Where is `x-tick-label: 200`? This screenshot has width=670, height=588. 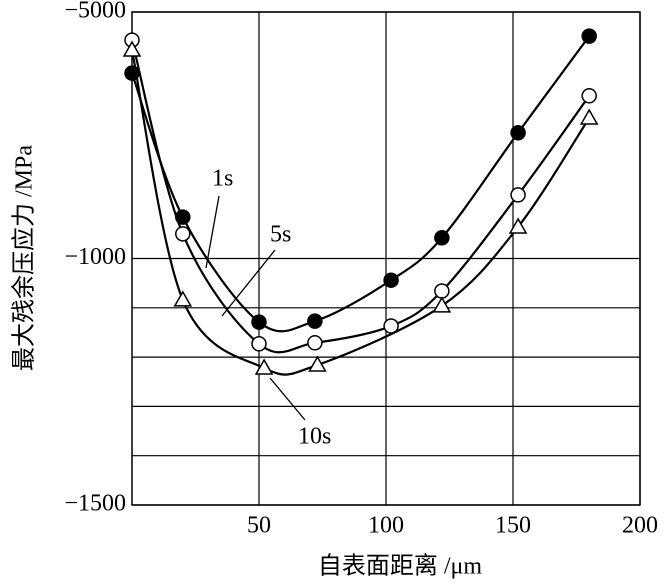 x-tick-label: 200 is located at coordinates (640, 526).